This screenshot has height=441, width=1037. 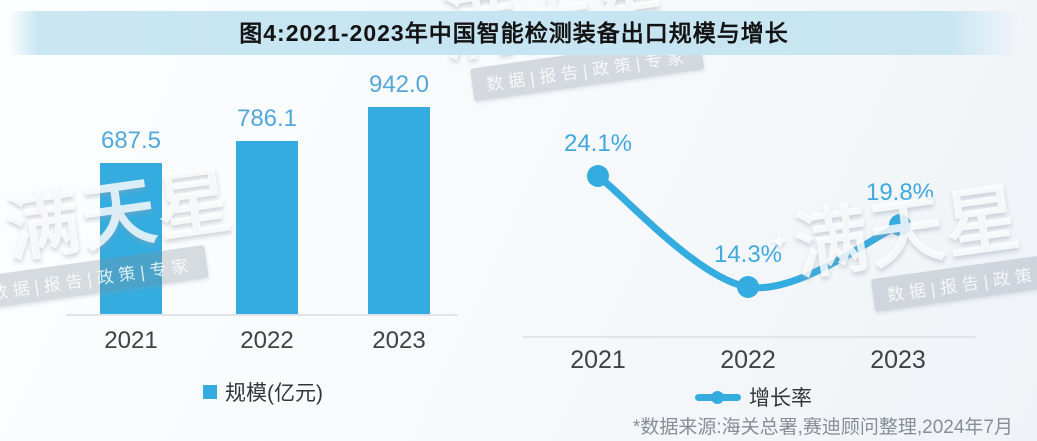 What do you see at coordinates (822, 427) in the screenshot?
I see `data-source-footnote: *数据来源:海关总署,赛迪顾问整理,2024年7月` at bounding box center [822, 427].